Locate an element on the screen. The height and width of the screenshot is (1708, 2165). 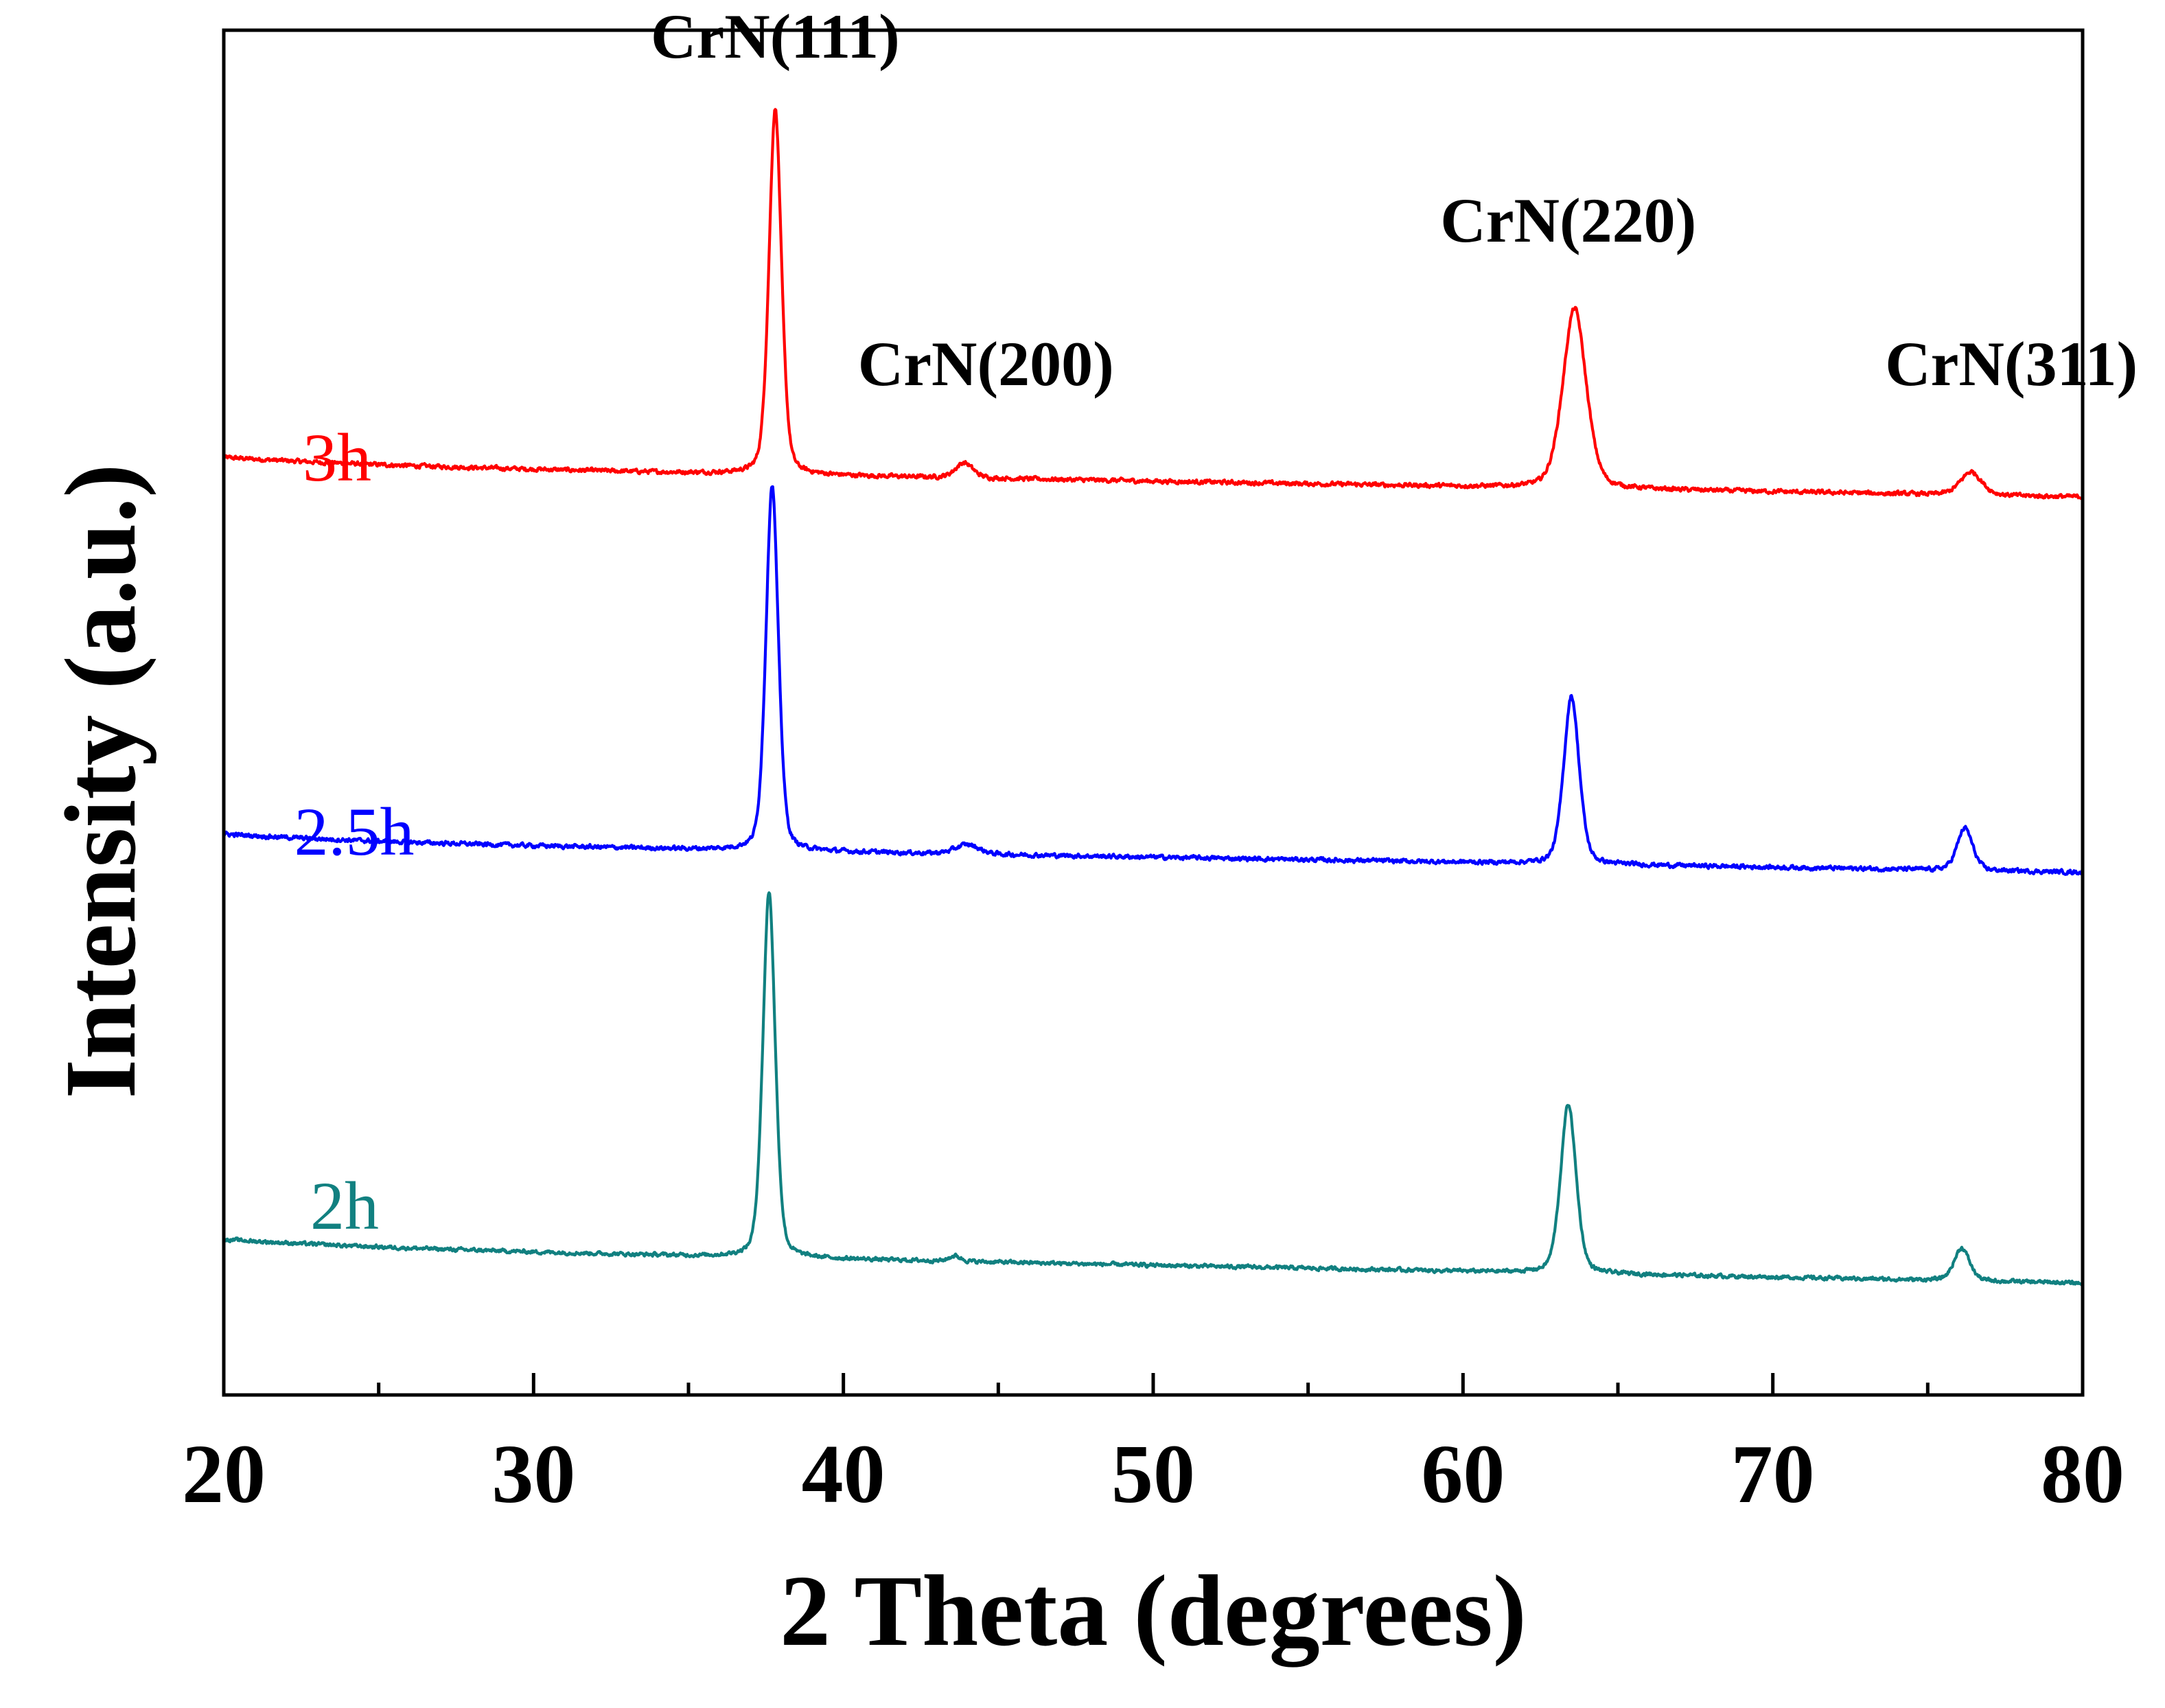
x-tick-label: 20 is located at coordinates (224, 1474).